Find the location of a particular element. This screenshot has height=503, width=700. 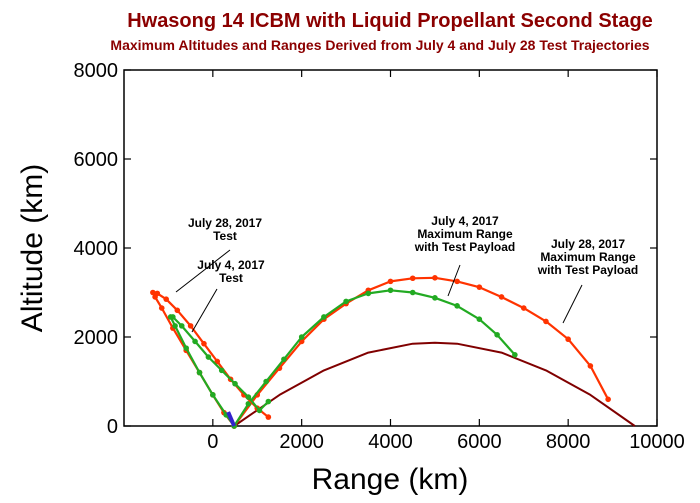

x-tick-label: 6000 is located at coordinates (479, 442).